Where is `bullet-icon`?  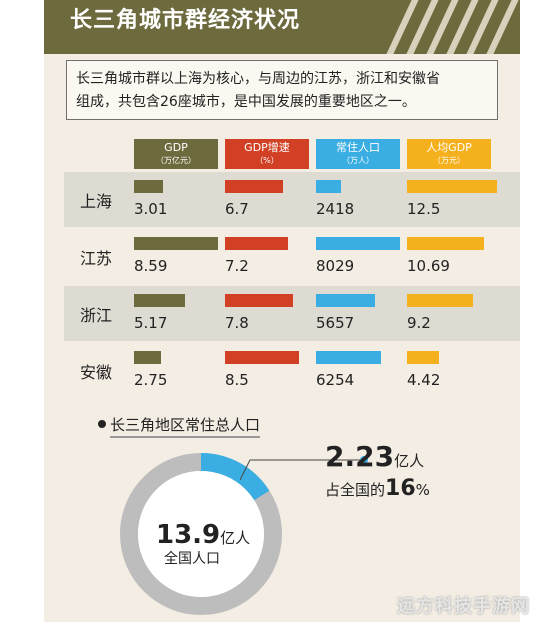
bullet-icon is located at coordinates (102, 424).